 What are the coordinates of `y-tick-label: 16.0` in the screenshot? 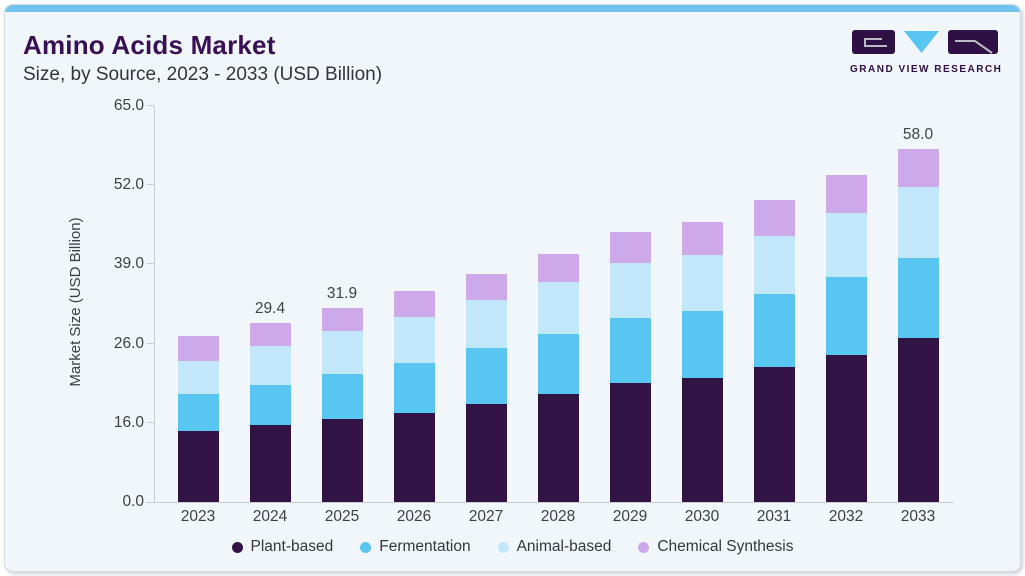 It's located at (128, 422).